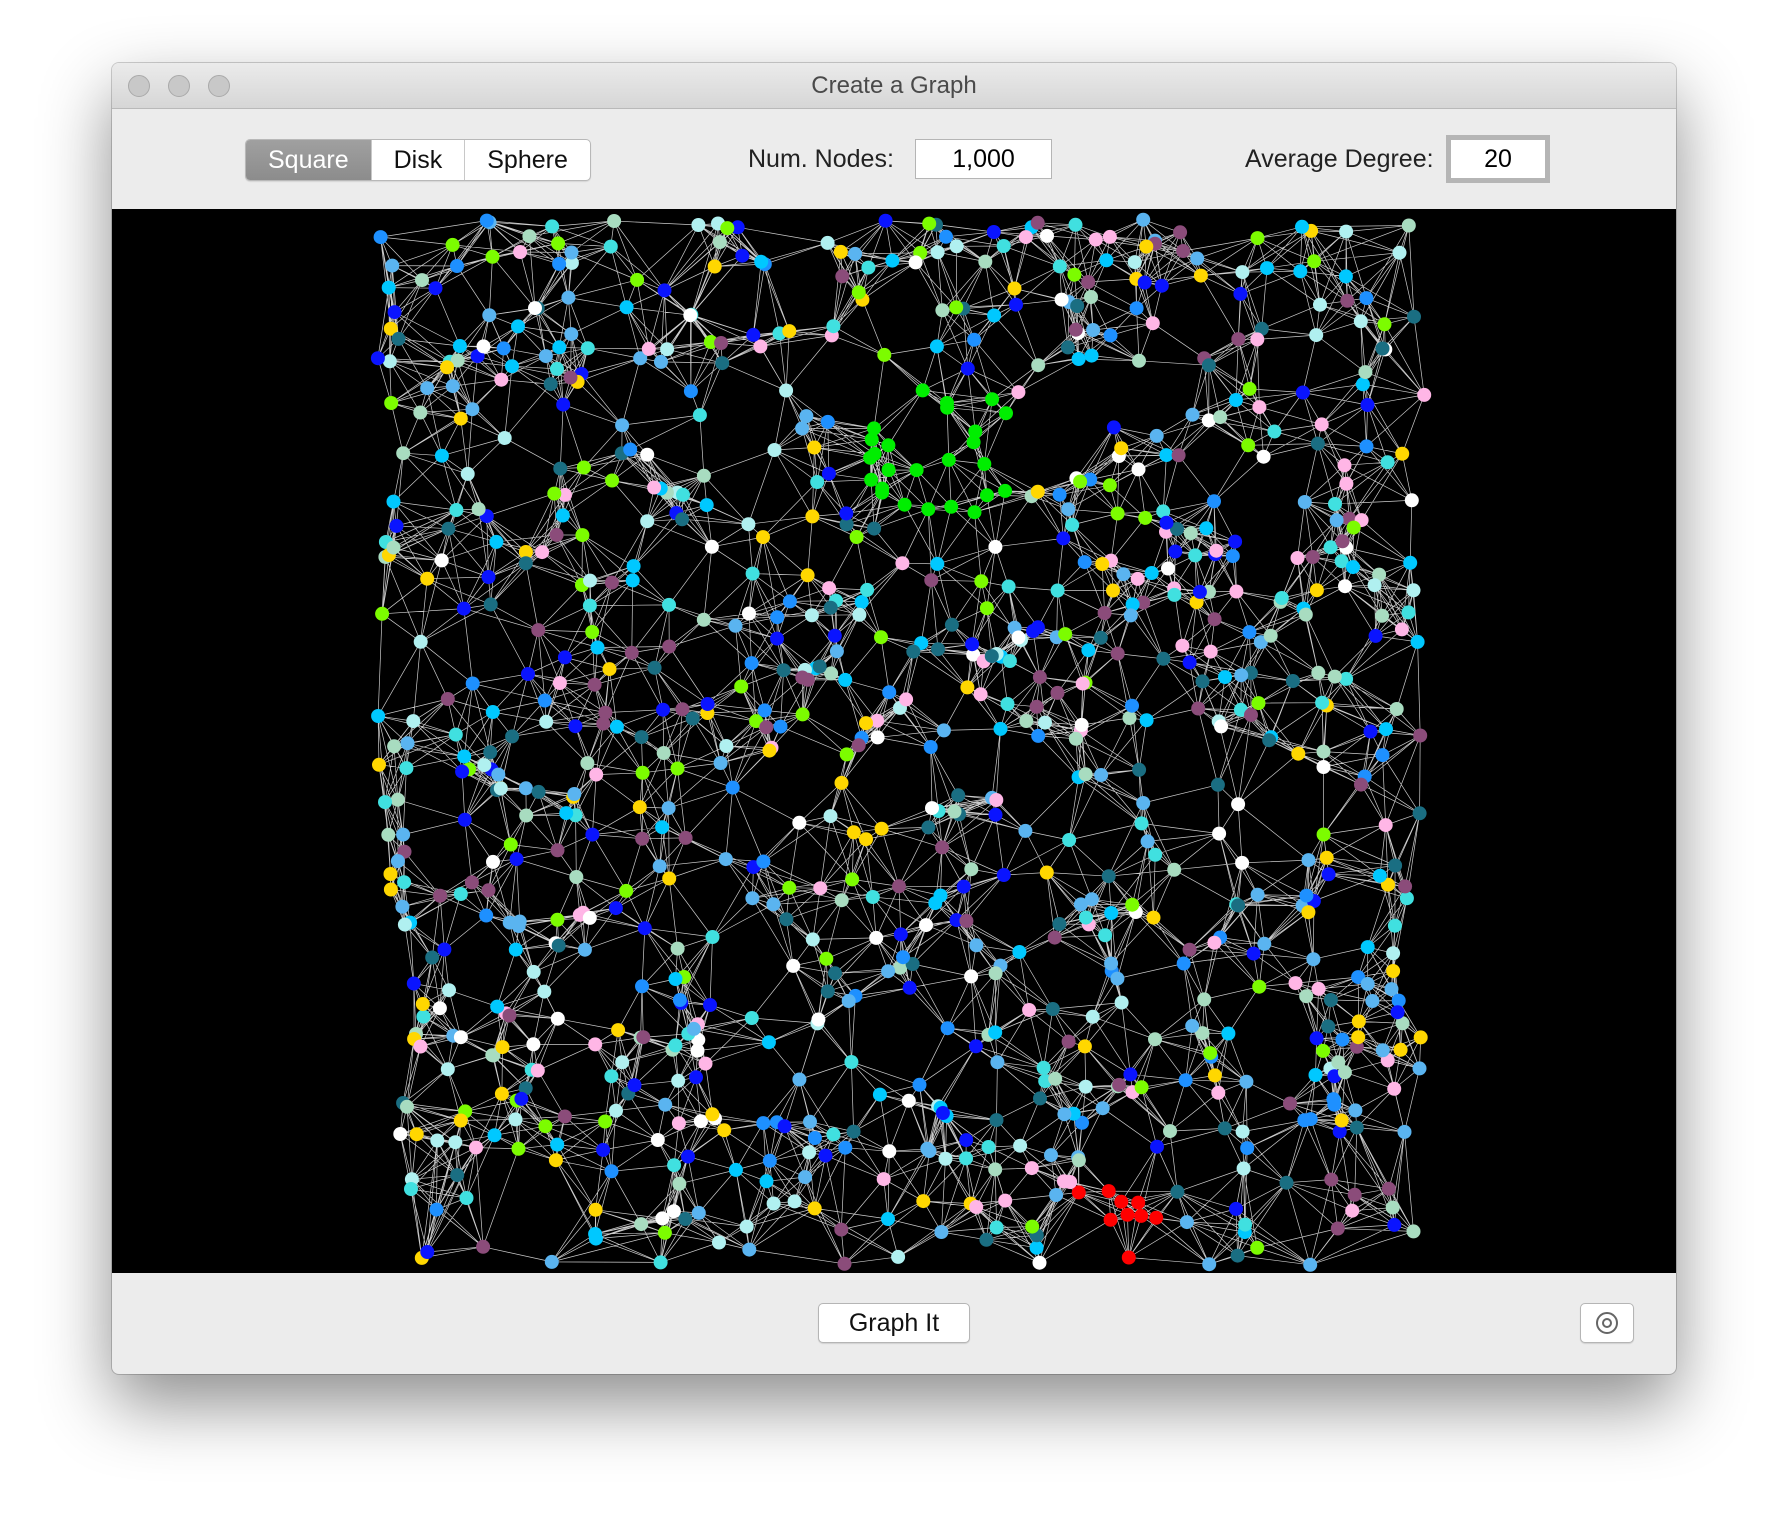 This screenshot has height=1526, width=1778. I want to click on settings-button, so click(1607, 1323).